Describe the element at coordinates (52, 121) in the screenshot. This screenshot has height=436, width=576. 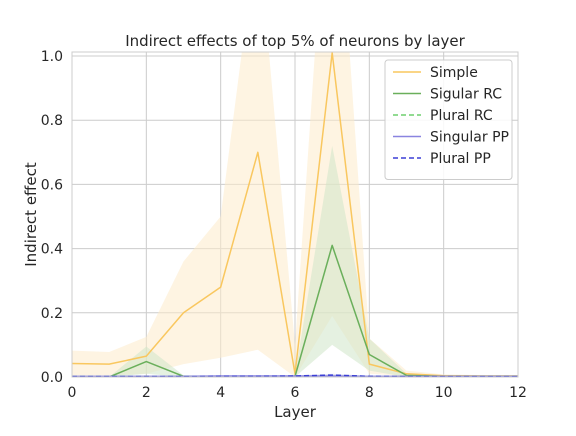
I see `y-tick-label: 0.8` at that location.